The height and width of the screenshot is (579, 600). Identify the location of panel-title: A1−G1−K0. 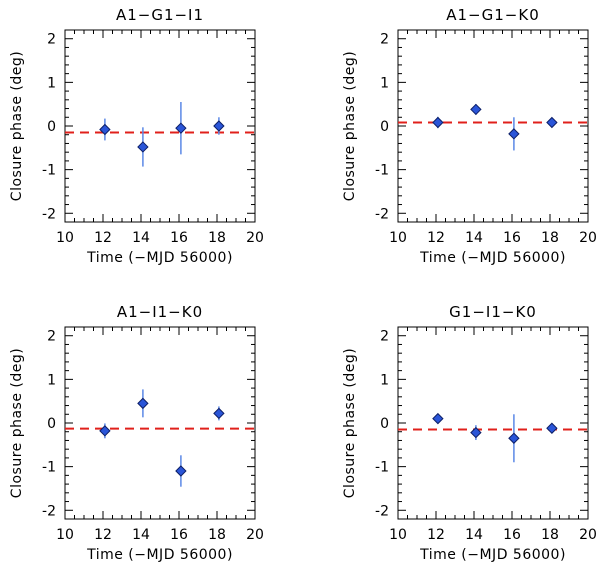
(493, 15).